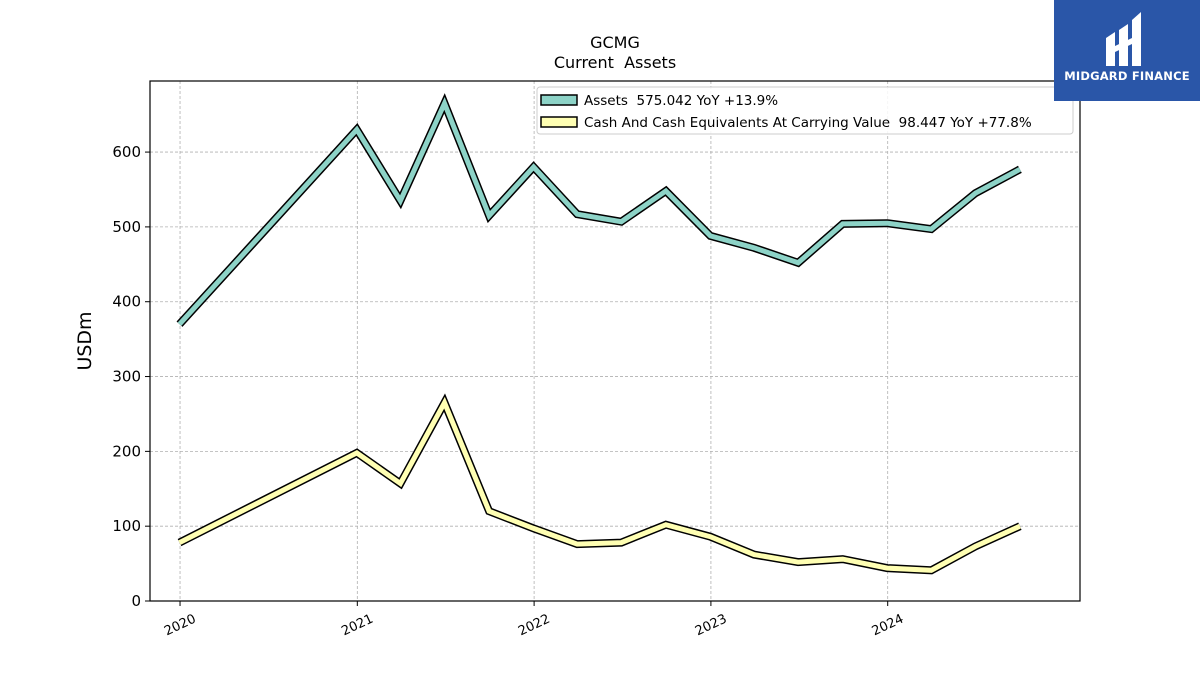  Describe the element at coordinates (711, 626) in the screenshot. I see `x-tick-label: 2023` at that location.